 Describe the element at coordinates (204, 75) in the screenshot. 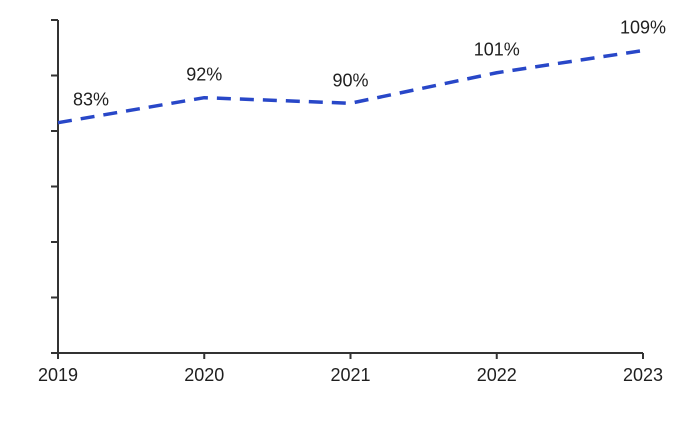

I see `data-point-label: 92%` at that location.